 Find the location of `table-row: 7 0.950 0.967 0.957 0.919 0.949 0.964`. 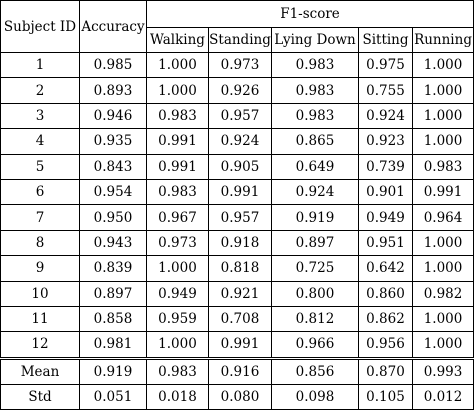

table-row: 7 0.950 0.967 0.957 0.919 0.949 0.964 is located at coordinates (237, 217).